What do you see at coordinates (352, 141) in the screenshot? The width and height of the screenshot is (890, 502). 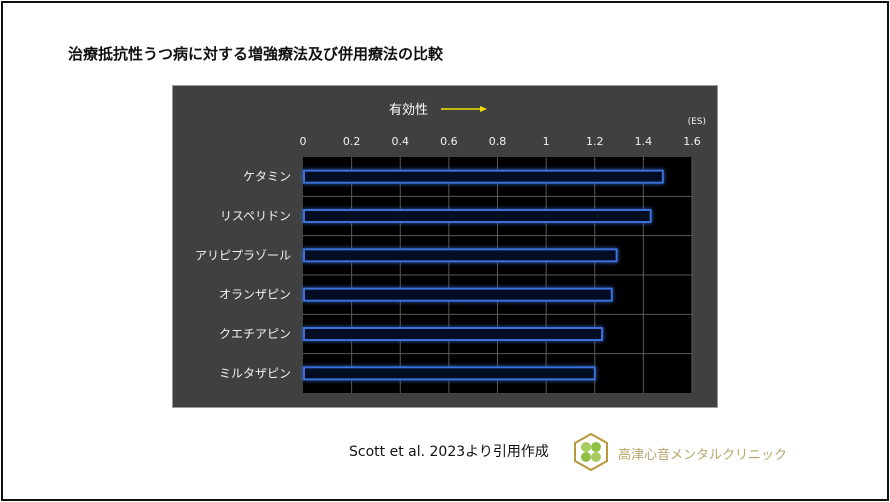 I see `x-tick-label: 0.2` at bounding box center [352, 141].